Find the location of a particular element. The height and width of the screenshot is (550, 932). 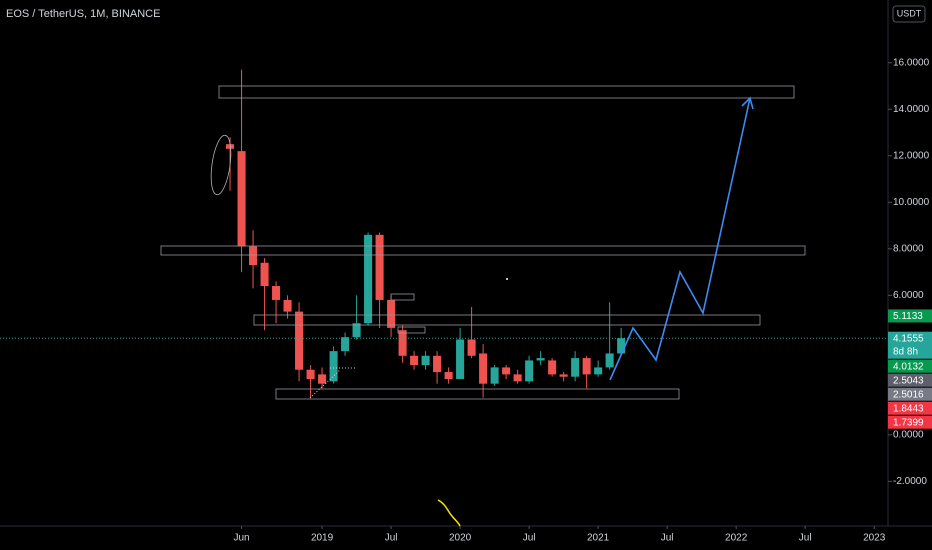

price-label: 2.5016 is located at coordinates (908, 394).